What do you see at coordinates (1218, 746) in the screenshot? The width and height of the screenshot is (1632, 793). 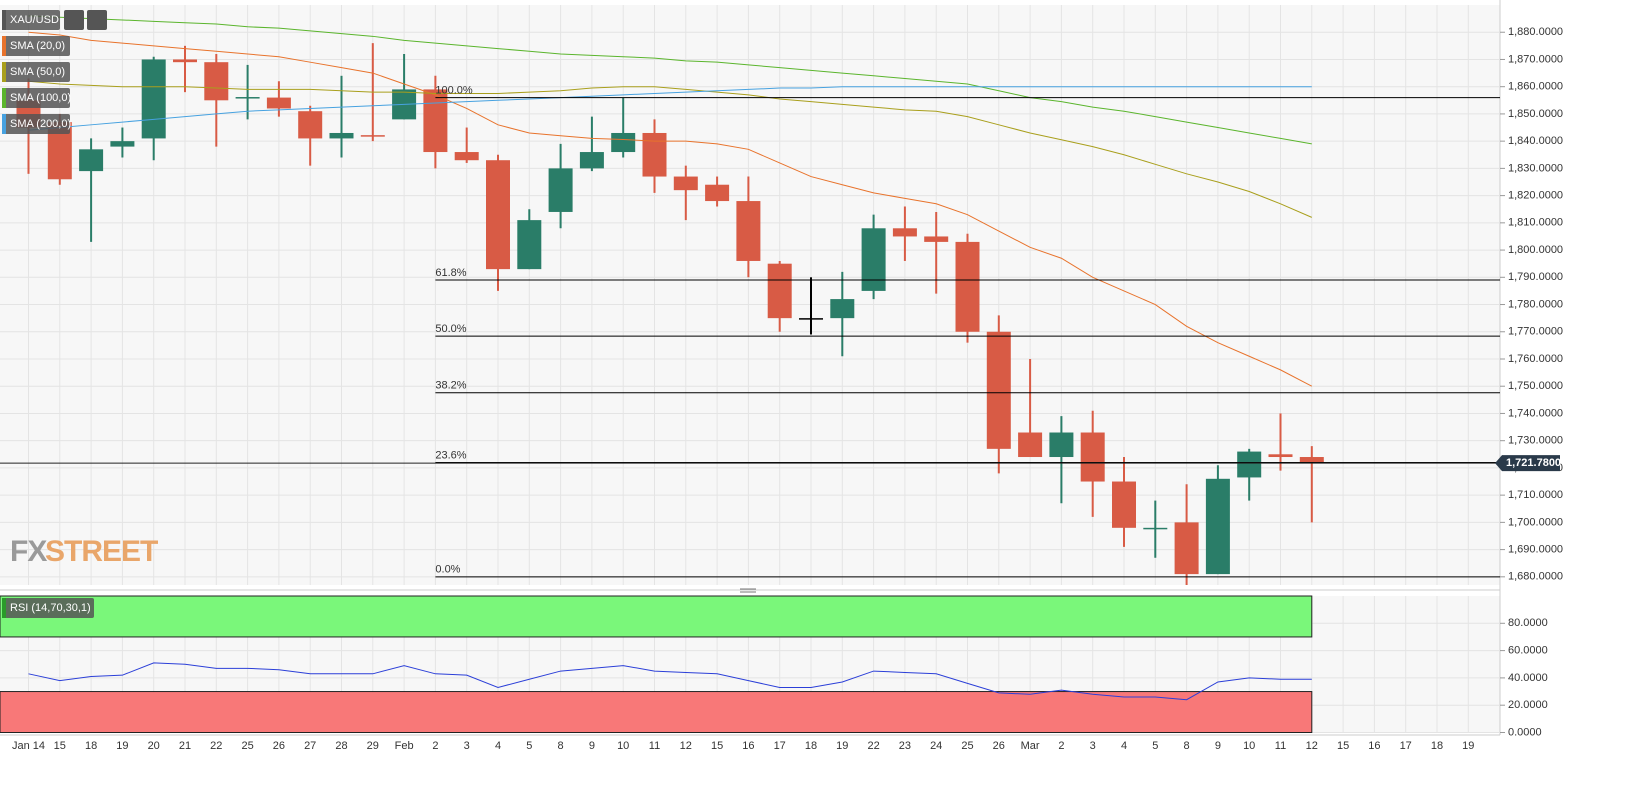 I see `x-tick-label: 9` at bounding box center [1218, 746].